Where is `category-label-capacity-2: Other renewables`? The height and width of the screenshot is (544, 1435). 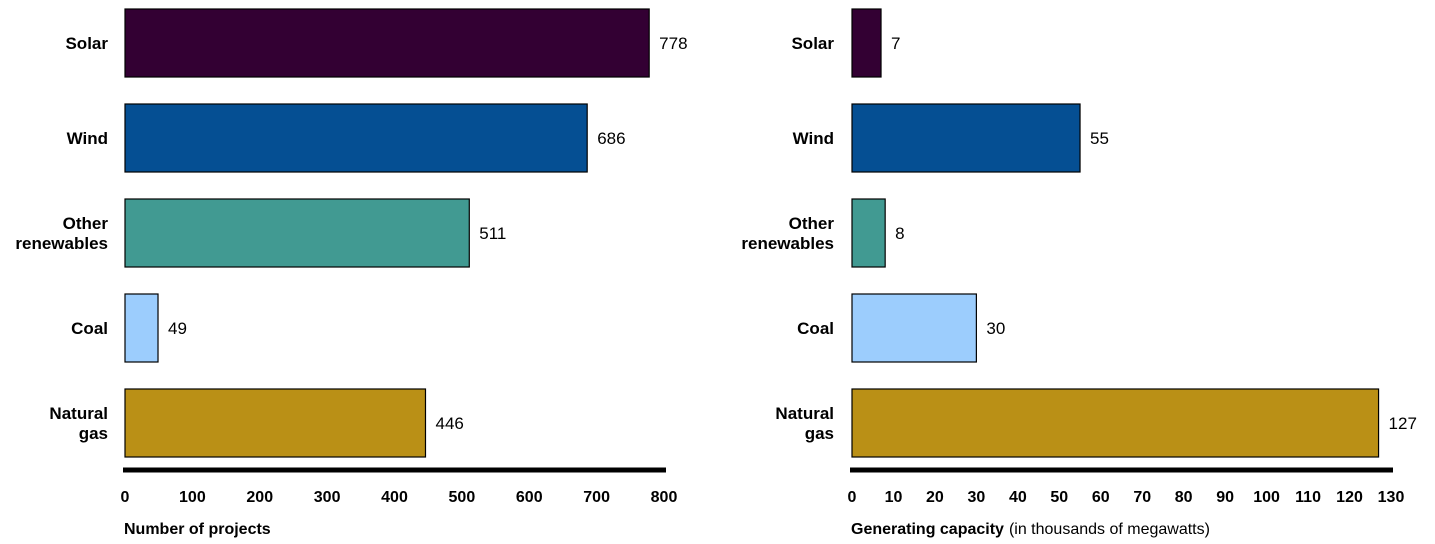 category-label-capacity-2: Other renewables is located at coordinates (787, 233).